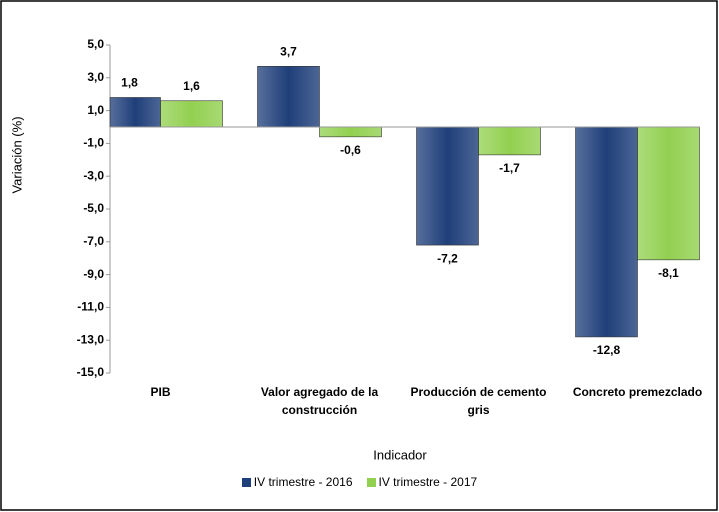  Describe the element at coordinates (95, 77) in the screenshot. I see `y-tick-label: 3,0` at that location.